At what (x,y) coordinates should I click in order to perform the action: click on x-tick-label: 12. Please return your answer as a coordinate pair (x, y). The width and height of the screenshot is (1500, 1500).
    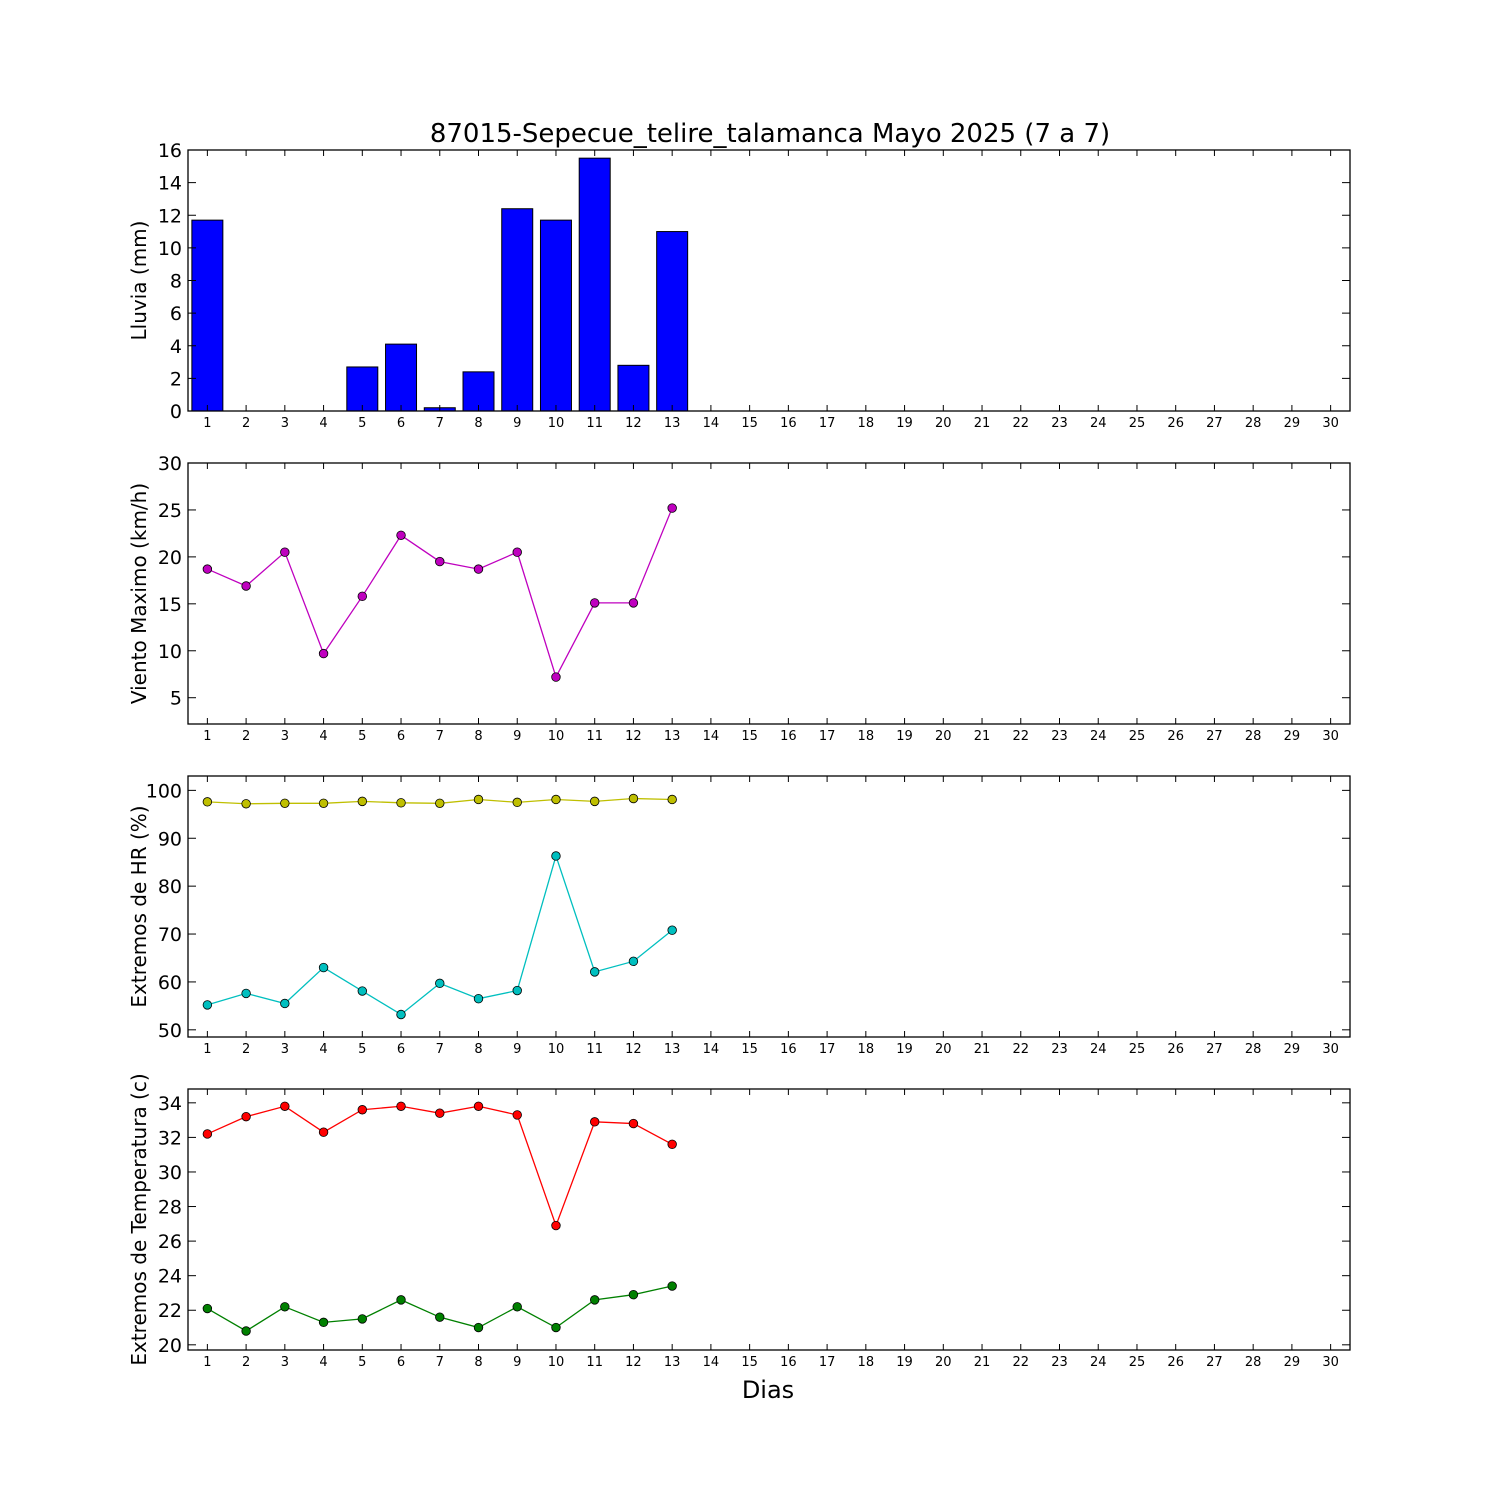
    Looking at the image, I should click on (633, 423).